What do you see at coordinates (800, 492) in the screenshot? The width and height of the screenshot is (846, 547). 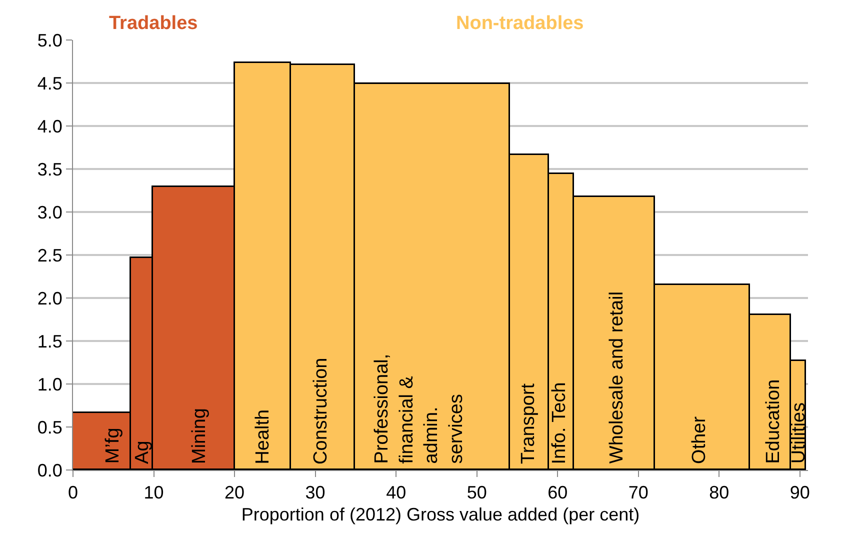 I see `x-tick-label: 90` at bounding box center [800, 492].